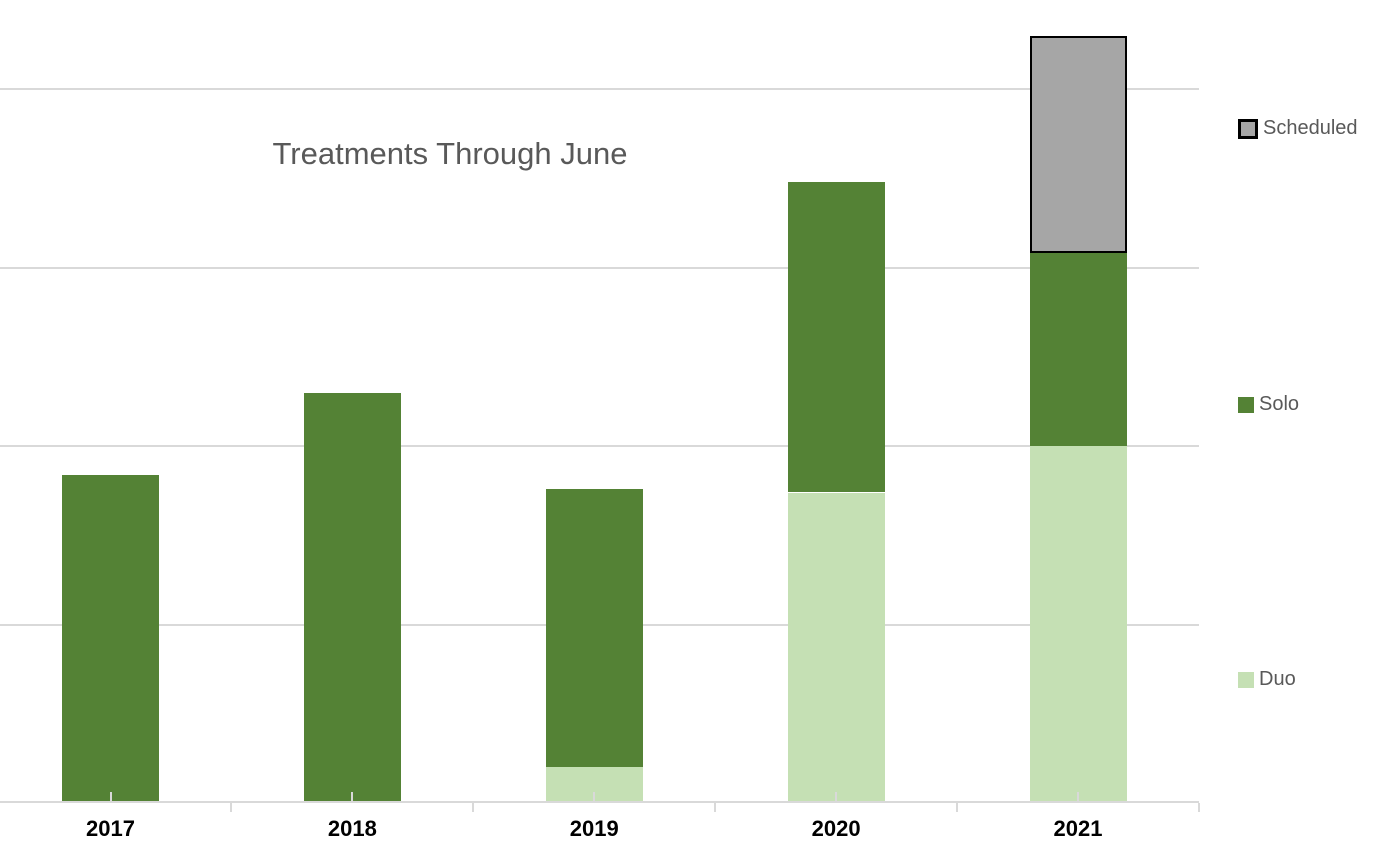 The height and width of the screenshot is (858, 1383). What do you see at coordinates (594, 628) in the screenshot?
I see `bar-segment-solo-2019` at bounding box center [594, 628].